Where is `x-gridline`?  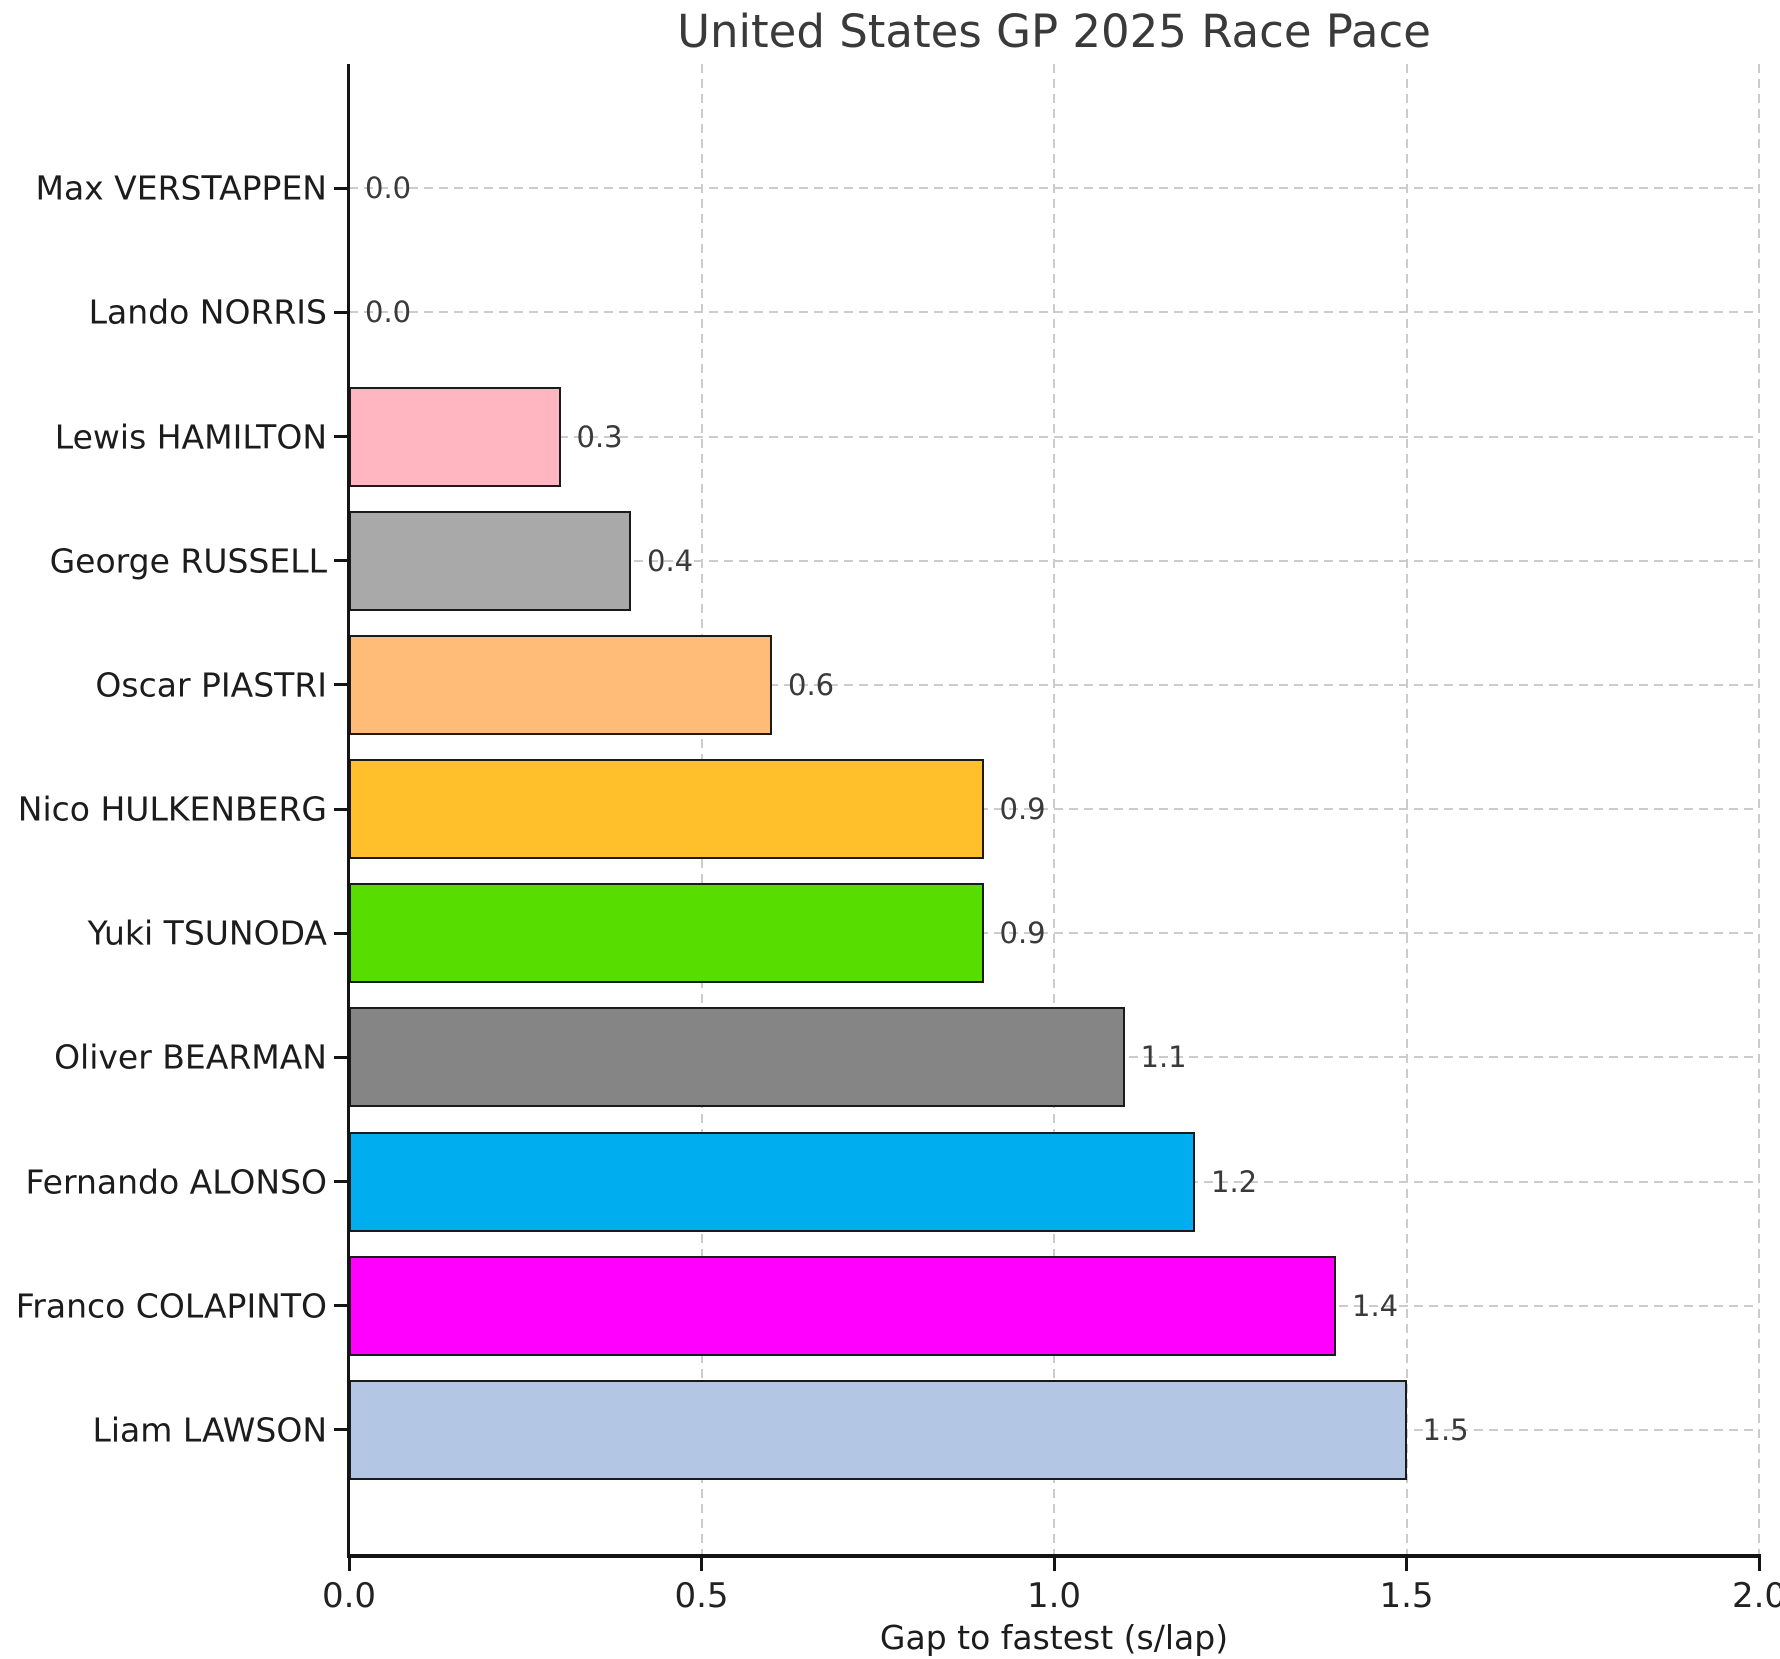
x-gridline is located at coordinates (1759, 809).